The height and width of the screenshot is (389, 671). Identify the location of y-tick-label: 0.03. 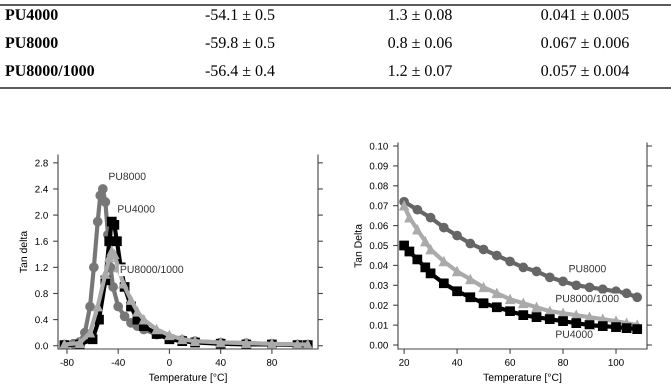
(379, 285).